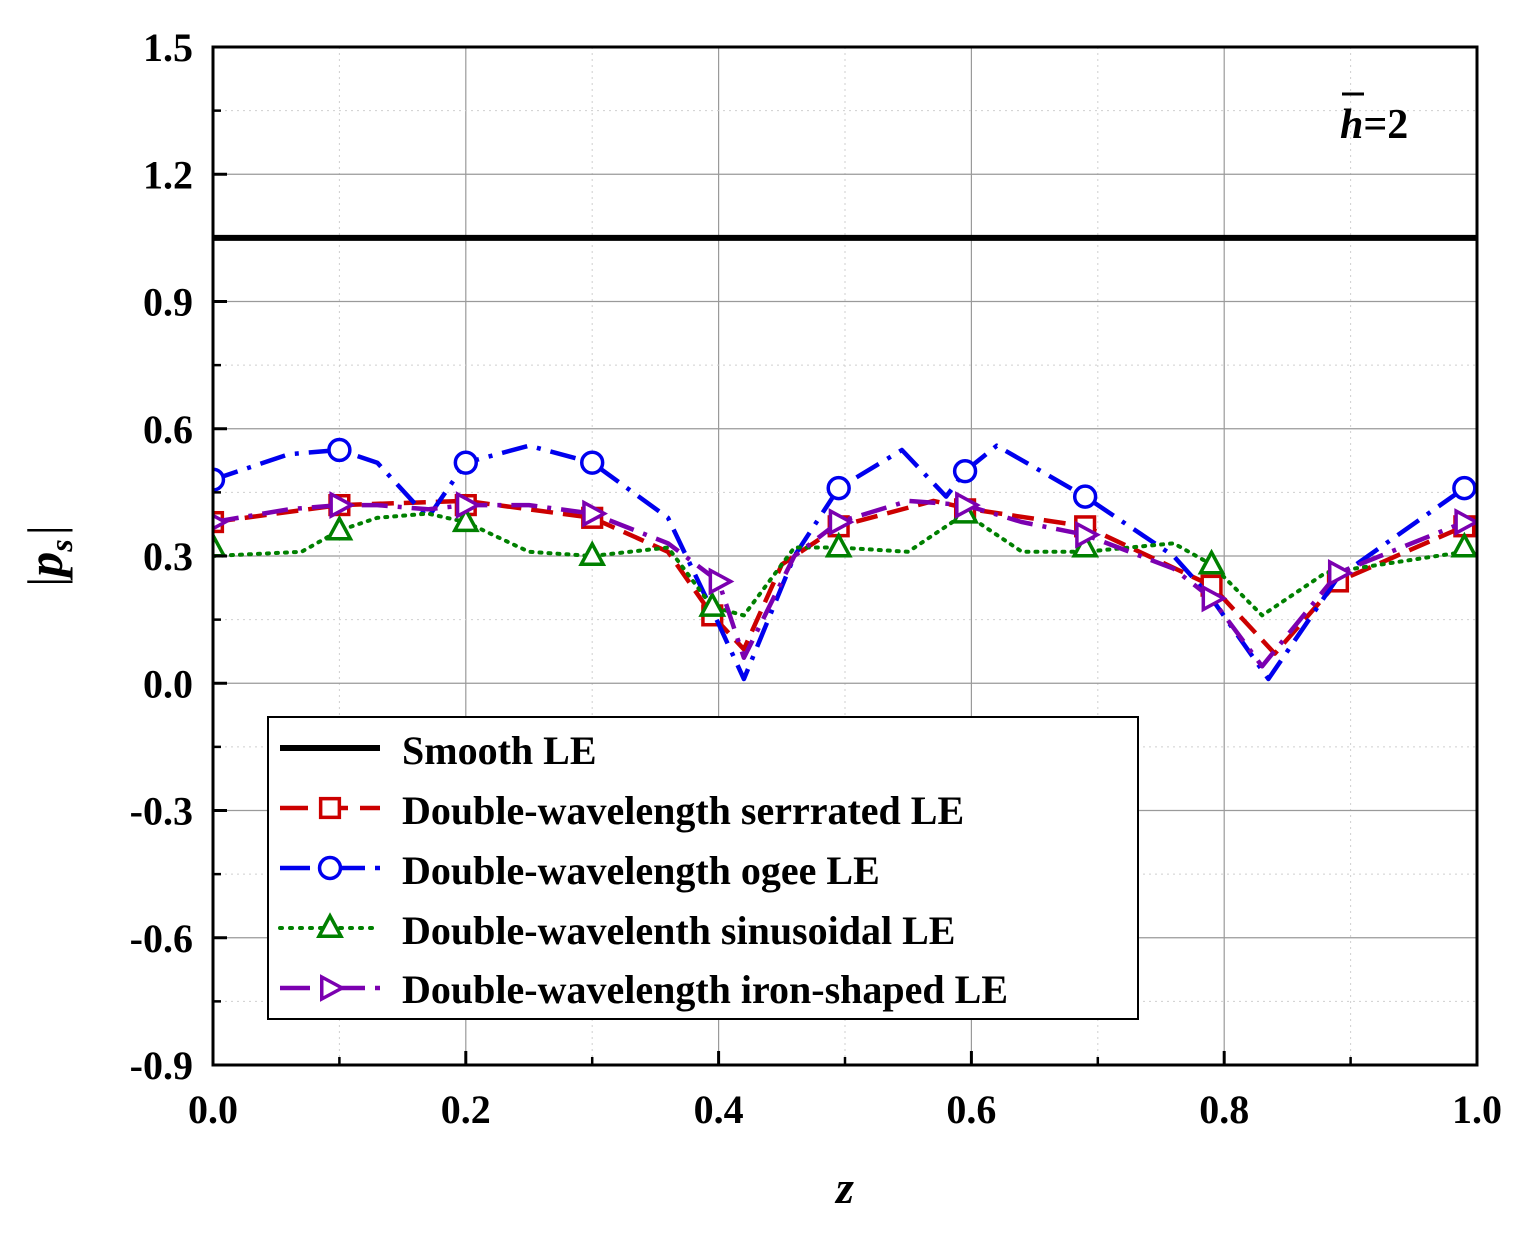 This screenshot has height=1233, width=1528. Describe the element at coordinates (168, 556) in the screenshot. I see `y-tick-label: 0.3` at that location.